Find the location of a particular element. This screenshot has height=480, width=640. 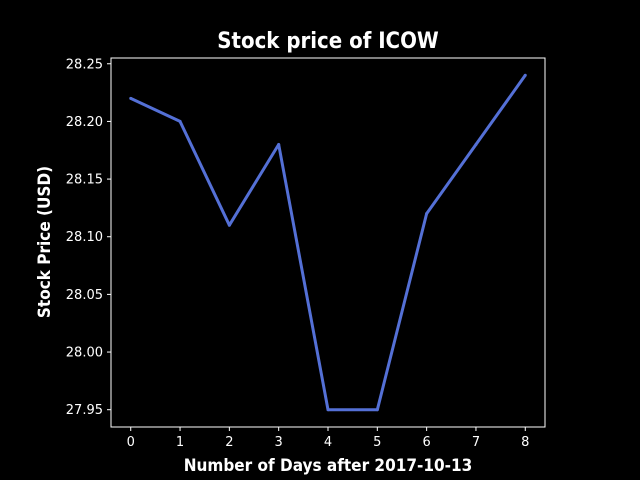

y-tick-label: 28.10 is located at coordinates (84, 237).